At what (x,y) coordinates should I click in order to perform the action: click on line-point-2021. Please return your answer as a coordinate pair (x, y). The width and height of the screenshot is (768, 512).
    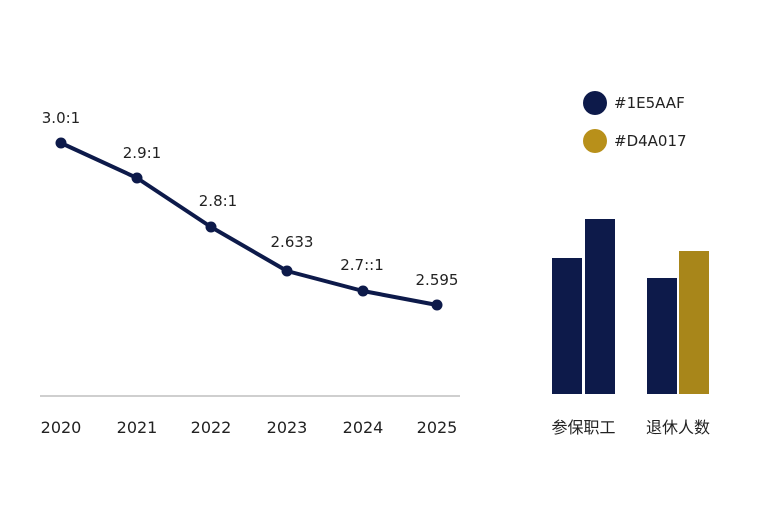
    Looking at the image, I should click on (137, 178).